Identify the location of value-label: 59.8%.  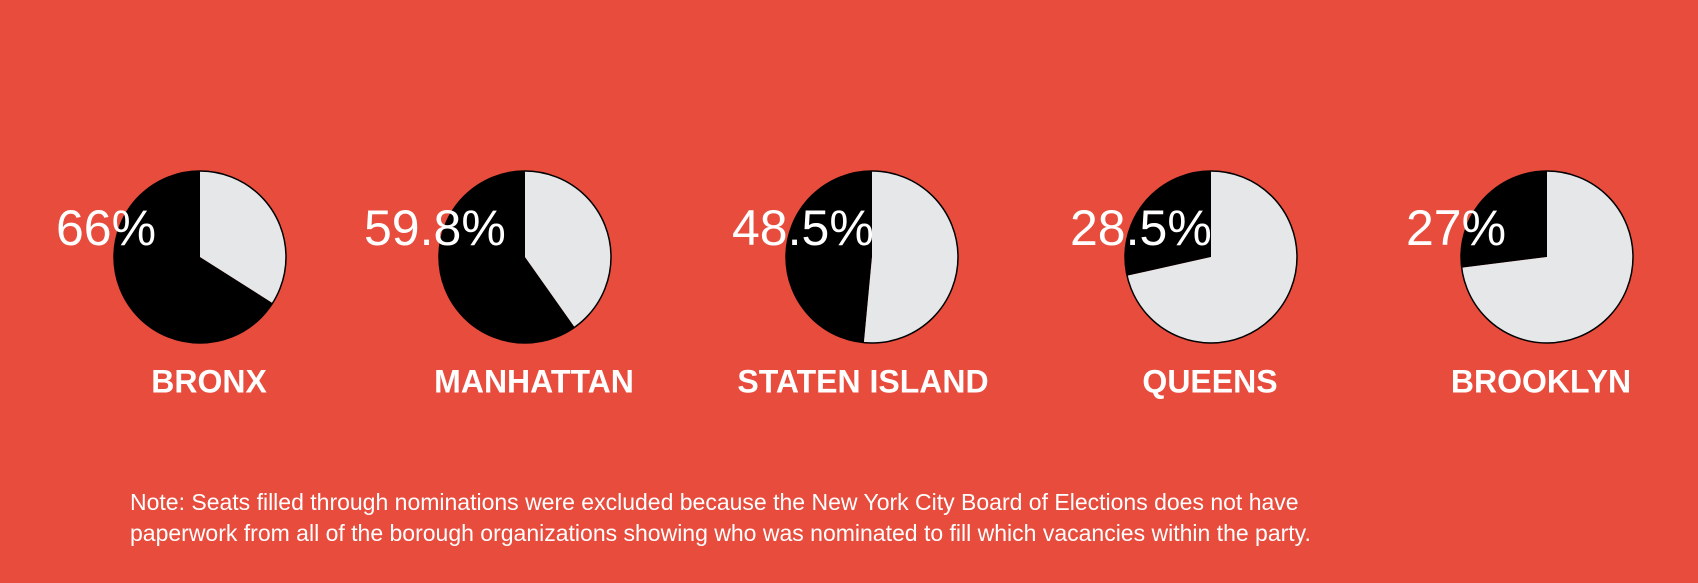
(435, 228).